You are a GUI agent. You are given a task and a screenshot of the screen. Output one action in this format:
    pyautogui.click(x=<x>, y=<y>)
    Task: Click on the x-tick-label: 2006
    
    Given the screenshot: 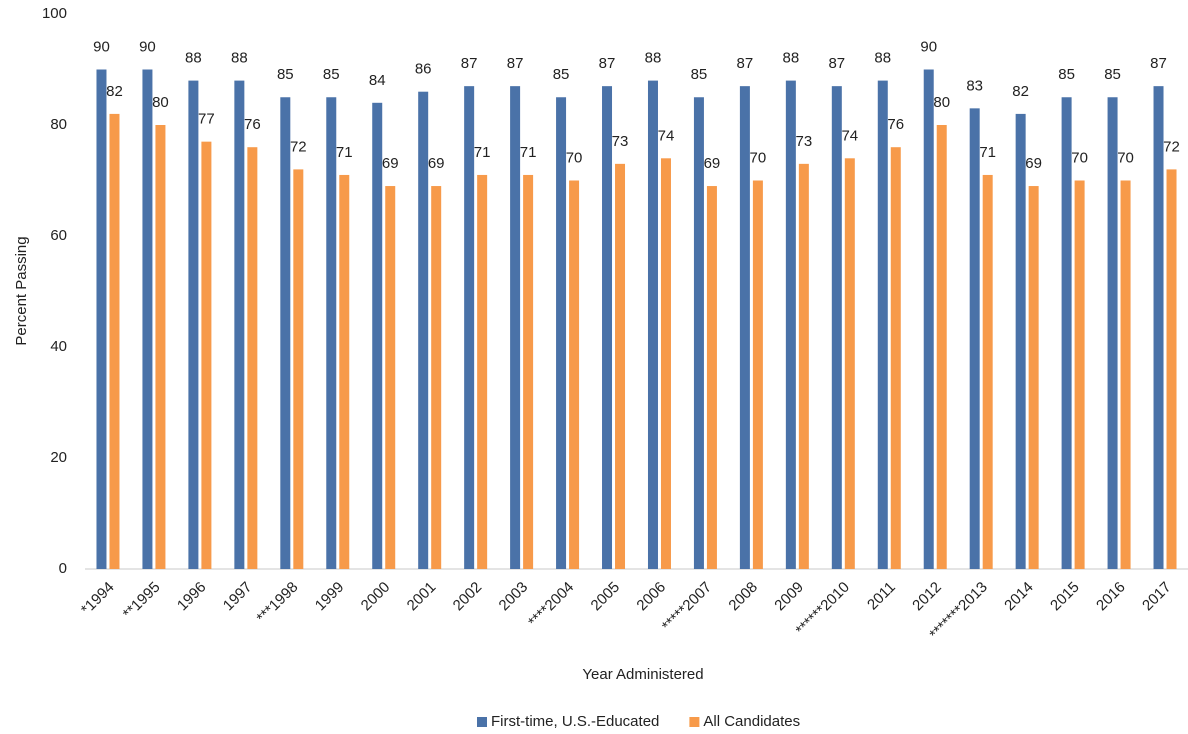 What is the action you would take?
    pyautogui.click(x=651, y=597)
    